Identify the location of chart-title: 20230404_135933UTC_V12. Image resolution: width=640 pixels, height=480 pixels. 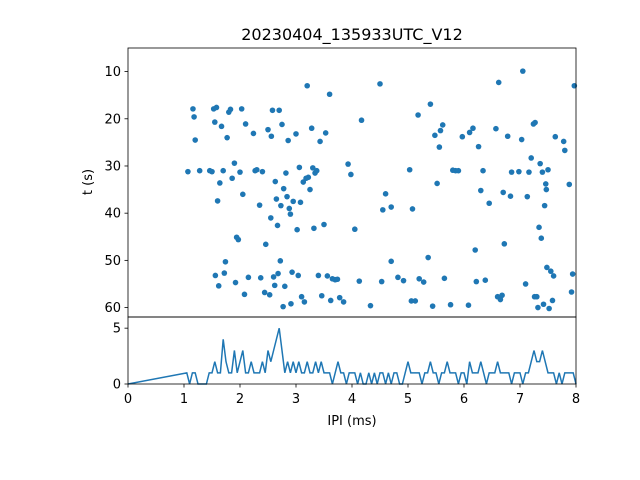
(352, 35).